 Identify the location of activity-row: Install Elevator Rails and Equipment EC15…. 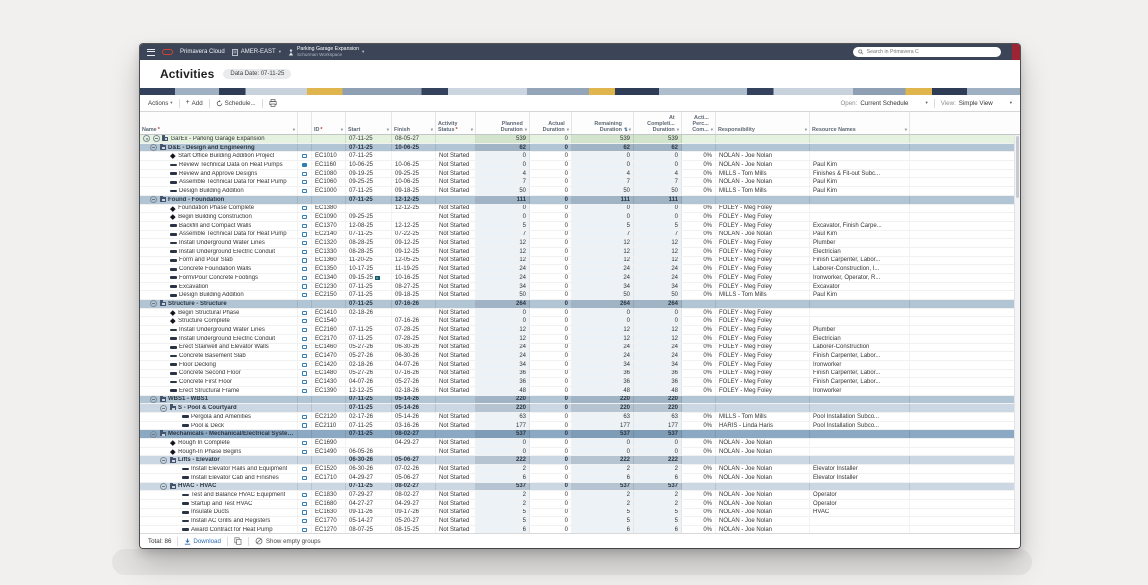
(580, 469).